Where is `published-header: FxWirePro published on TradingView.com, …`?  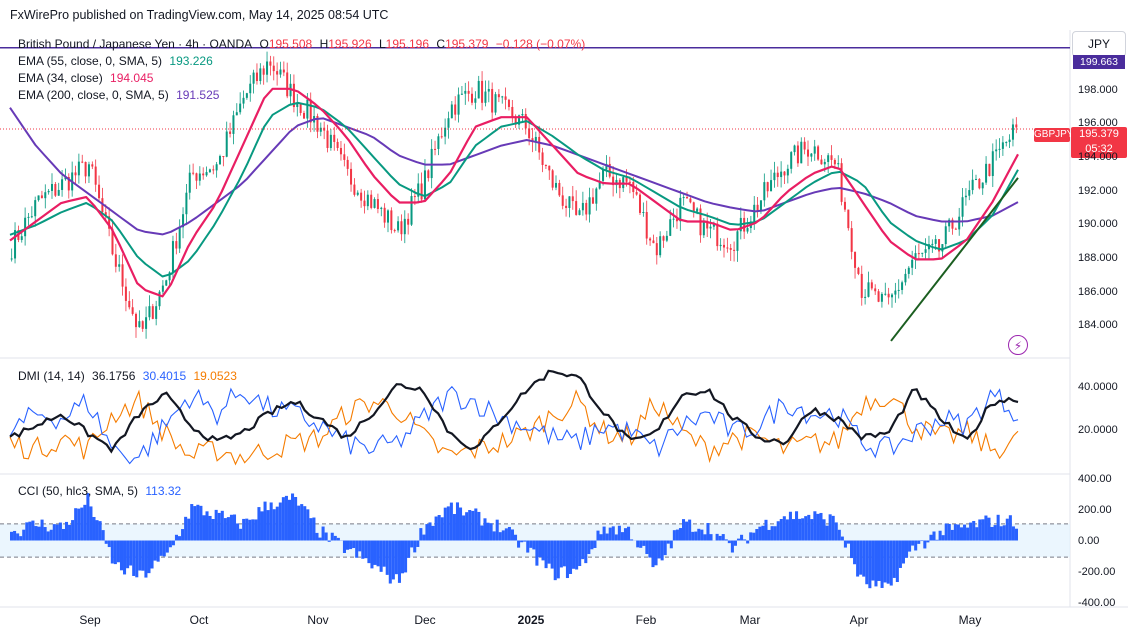 published-header: FxWirePro published on TradingView.com, … is located at coordinates (199, 15).